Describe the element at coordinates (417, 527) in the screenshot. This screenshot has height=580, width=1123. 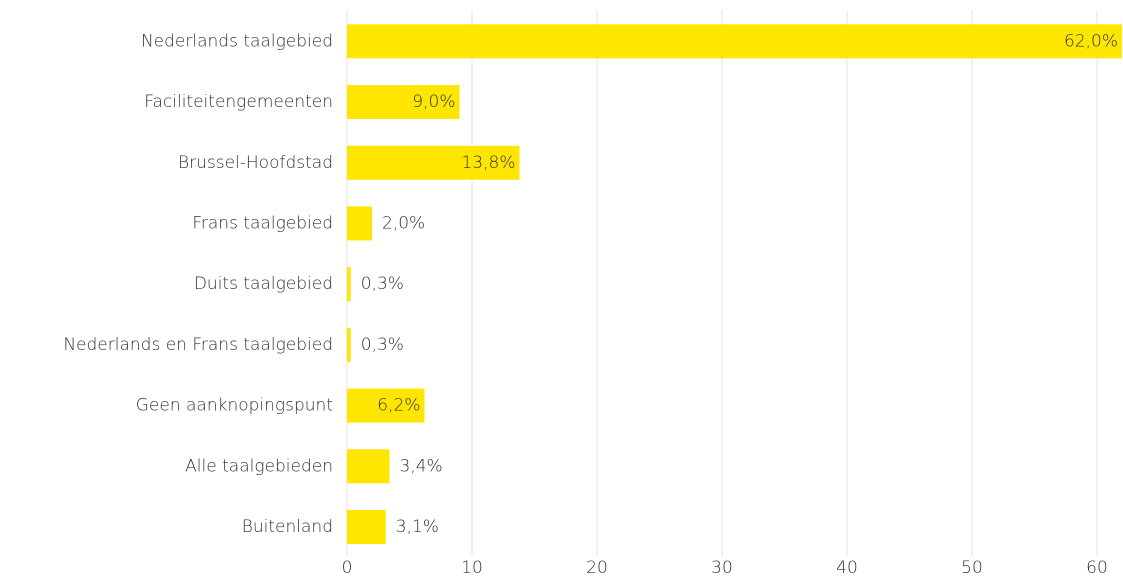
I see `value-label: 3,1%` at that location.